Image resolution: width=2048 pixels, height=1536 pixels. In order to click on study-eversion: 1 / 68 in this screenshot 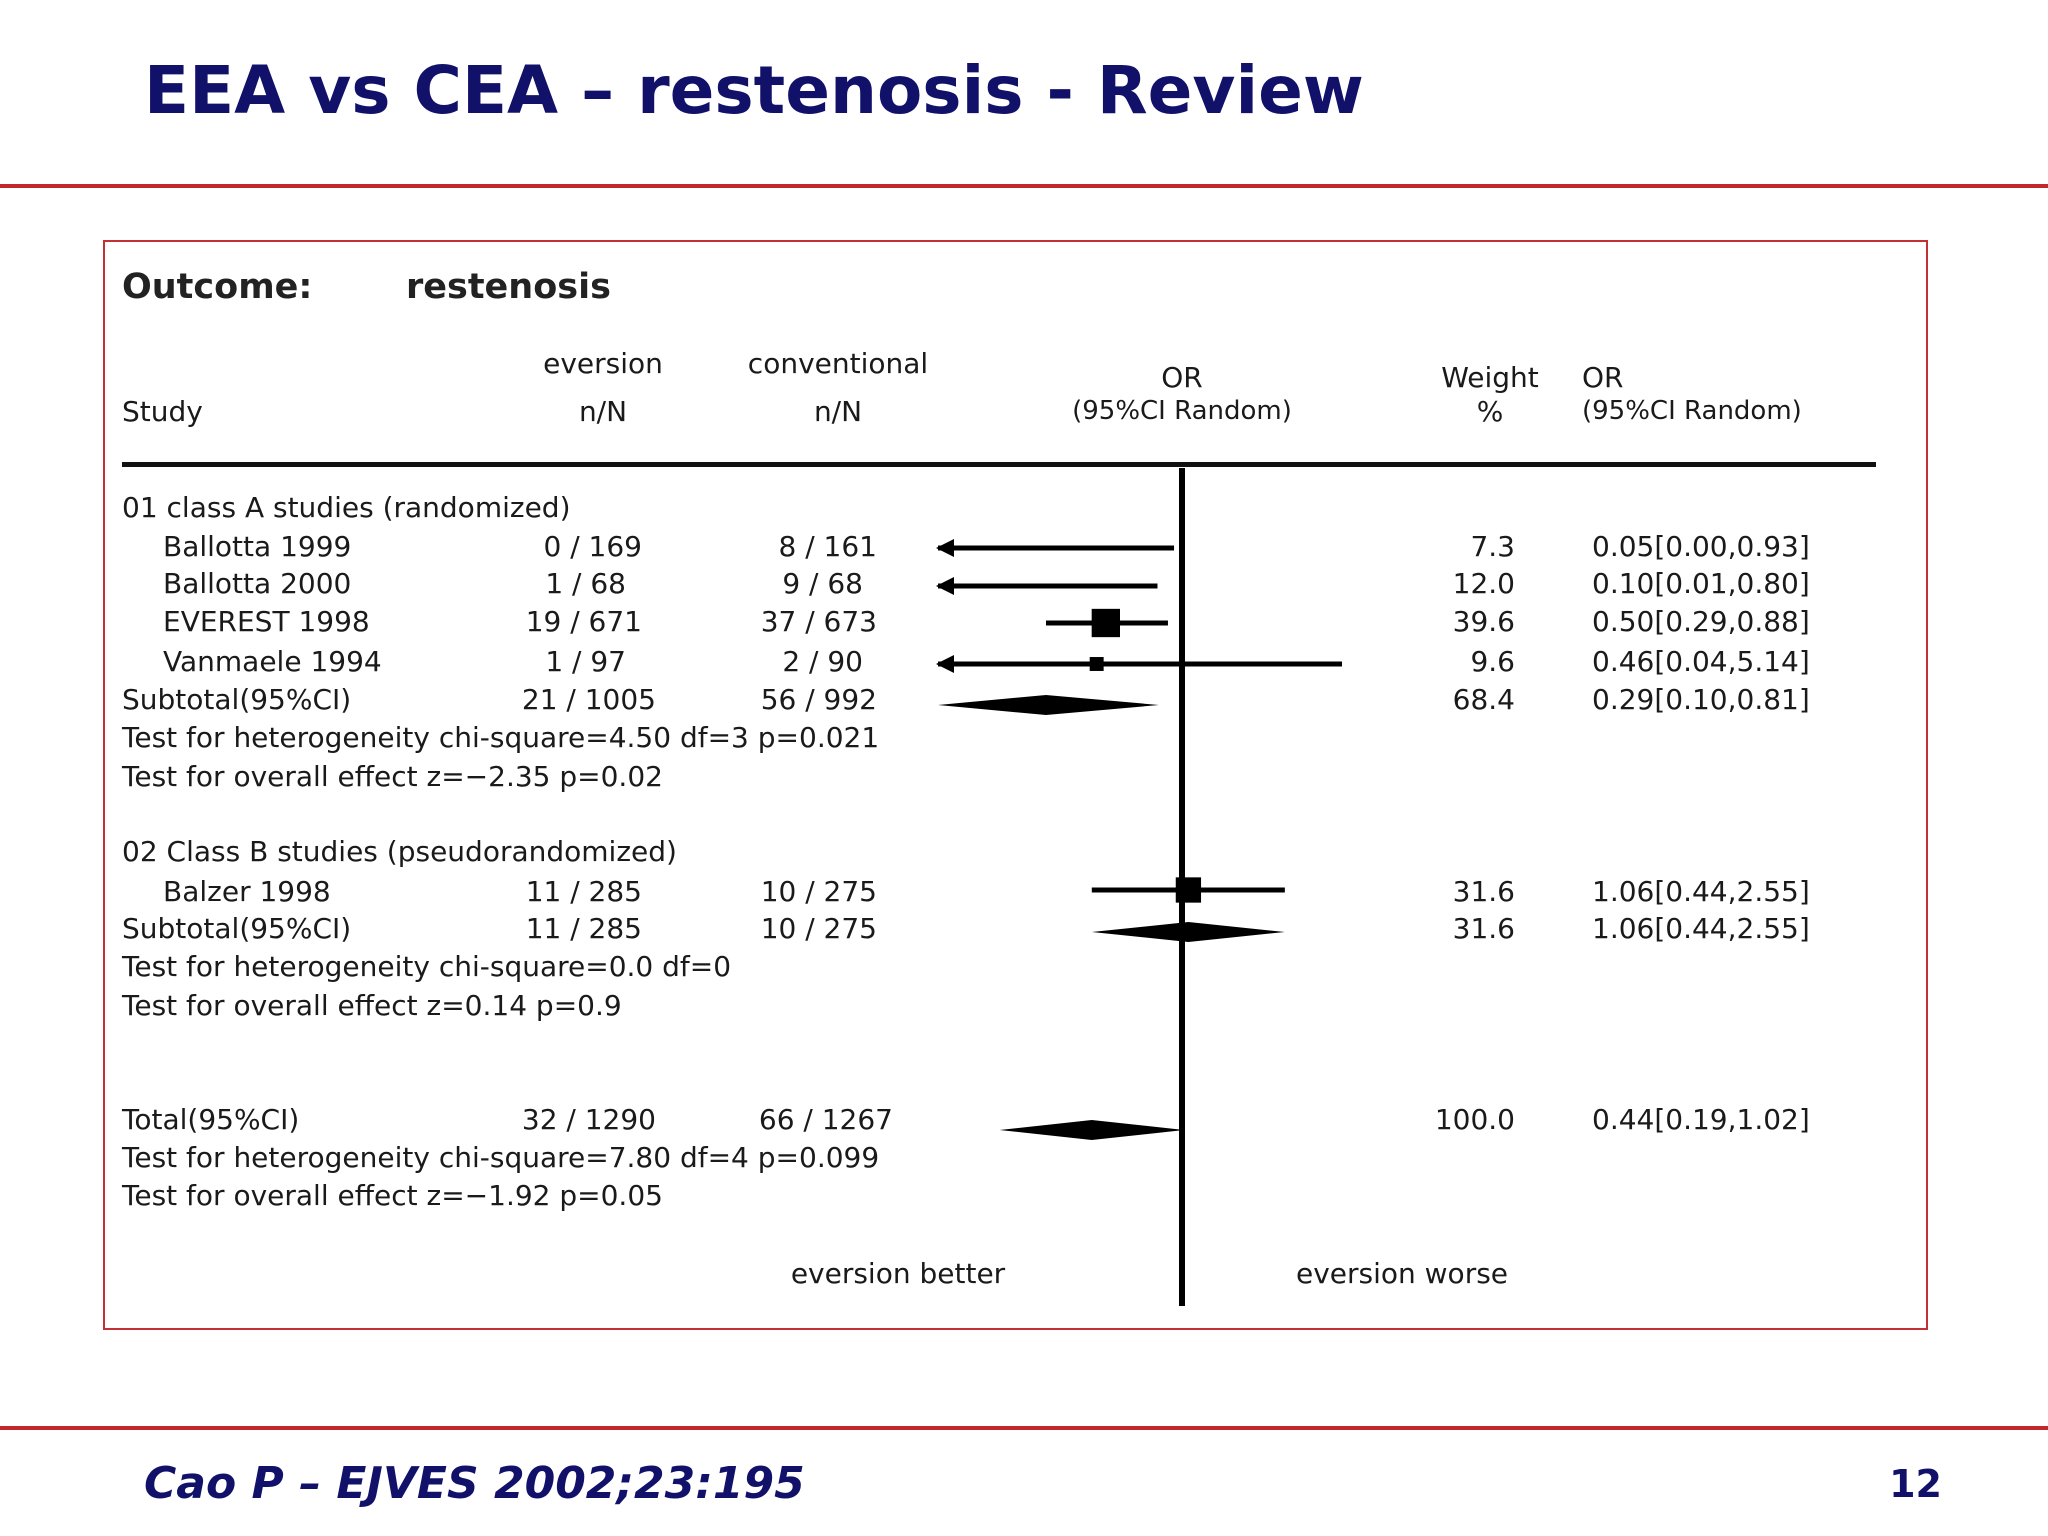, I will do `click(585, 583)`.